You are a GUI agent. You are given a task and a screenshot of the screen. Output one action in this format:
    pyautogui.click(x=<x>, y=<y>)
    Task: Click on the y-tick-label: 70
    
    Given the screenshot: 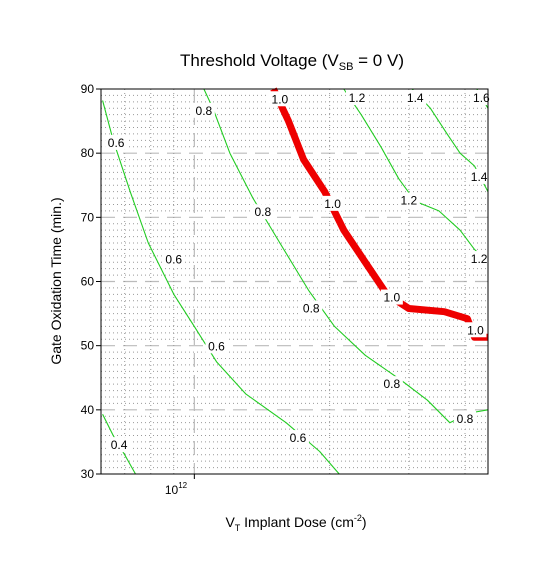 What is the action you would take?
    pyautogui.click(x=88, y=217)
    